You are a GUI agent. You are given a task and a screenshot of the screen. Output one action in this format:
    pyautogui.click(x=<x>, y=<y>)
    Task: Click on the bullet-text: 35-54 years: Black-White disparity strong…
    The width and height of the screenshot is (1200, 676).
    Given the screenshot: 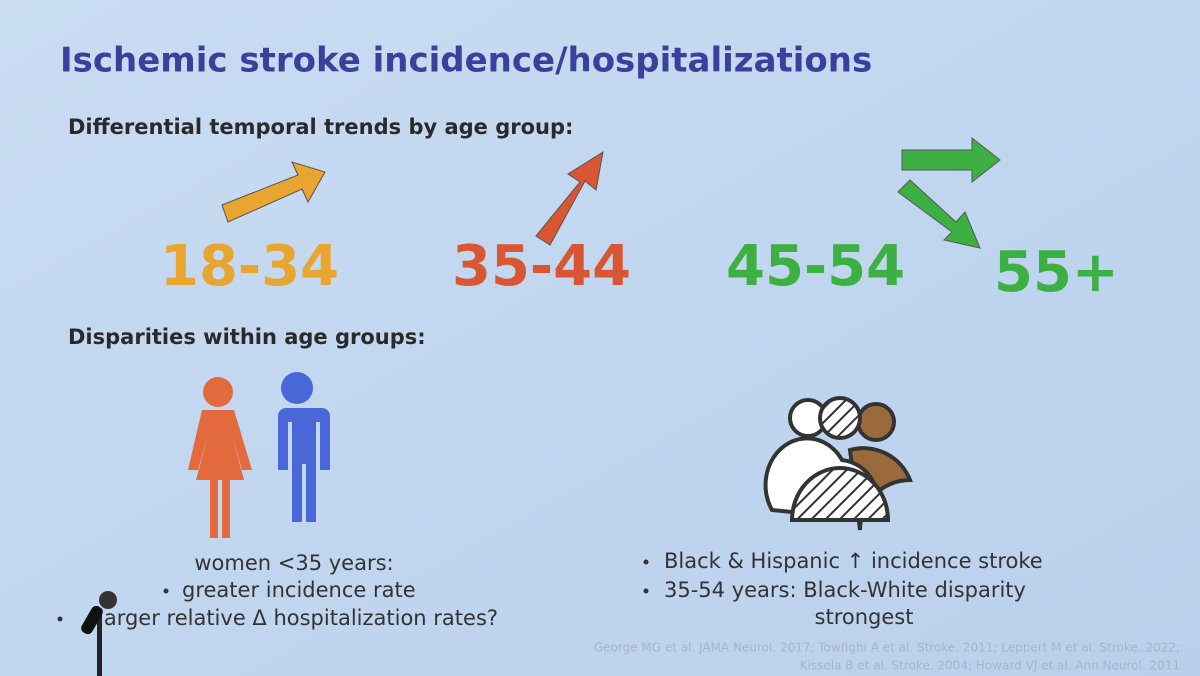 What is the action you would take?
    pyautogui.click(x=845, y=603)
    